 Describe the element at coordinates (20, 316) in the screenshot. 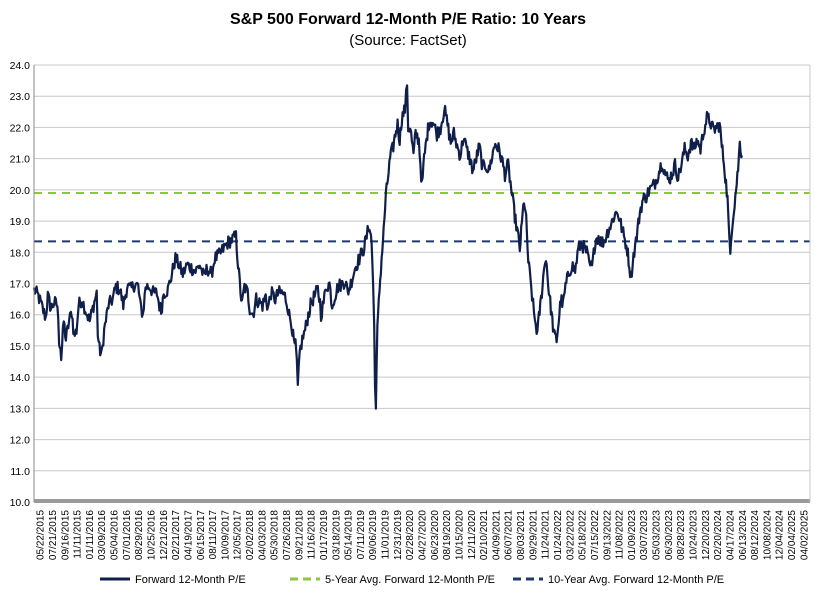

I see `y-tick-label: 16.0` at that location.